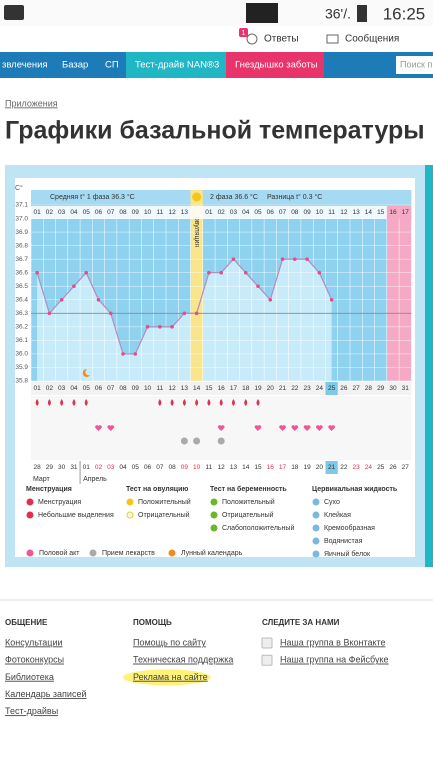 Image resolution: width=433 pixels, height=775 pixels. I want to click on cycle-day: 10, so click(148, 388).